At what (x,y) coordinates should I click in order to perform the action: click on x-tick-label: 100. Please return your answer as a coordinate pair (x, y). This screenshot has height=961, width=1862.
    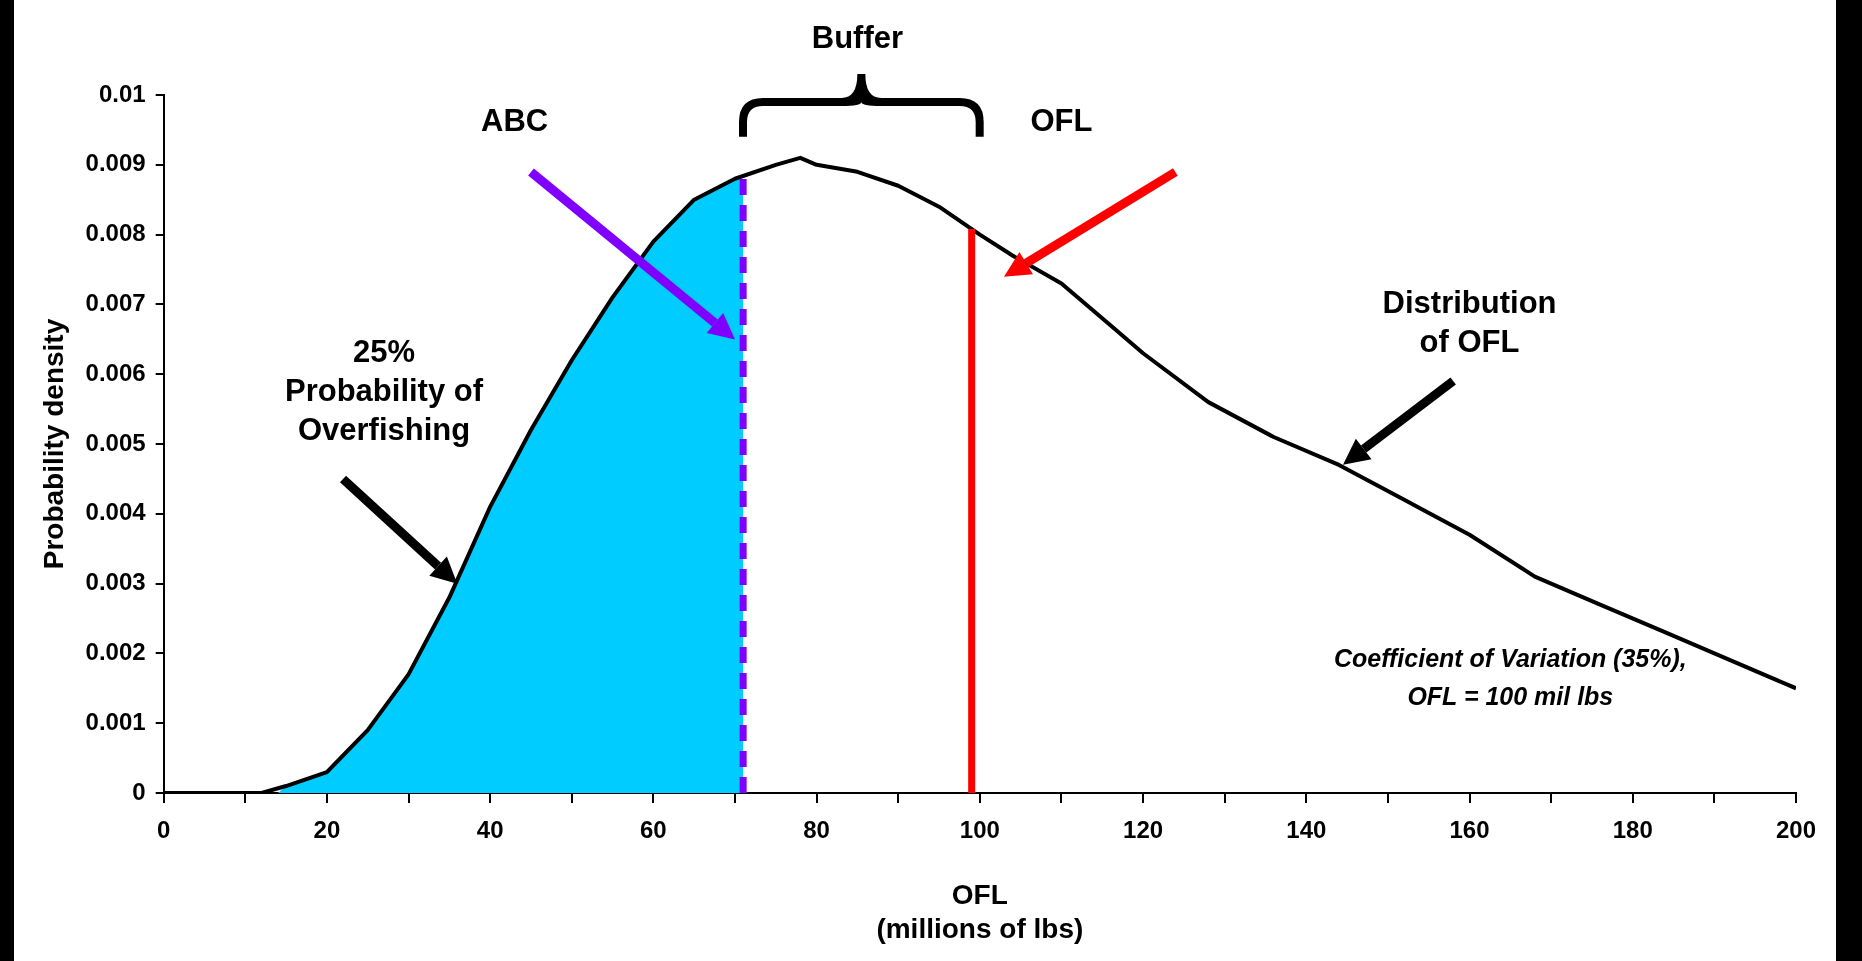
    Looking at the image, I should click on (979, 830).